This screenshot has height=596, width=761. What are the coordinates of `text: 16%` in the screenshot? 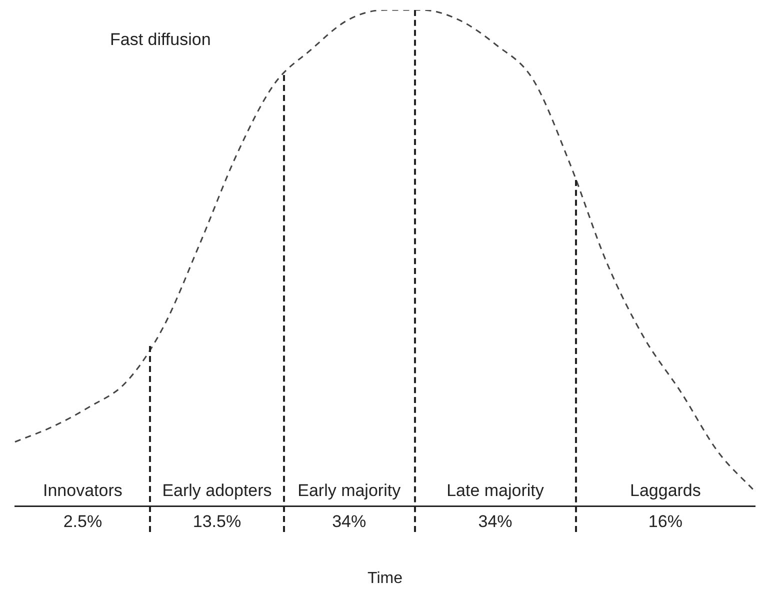 It's located at (665, 522).